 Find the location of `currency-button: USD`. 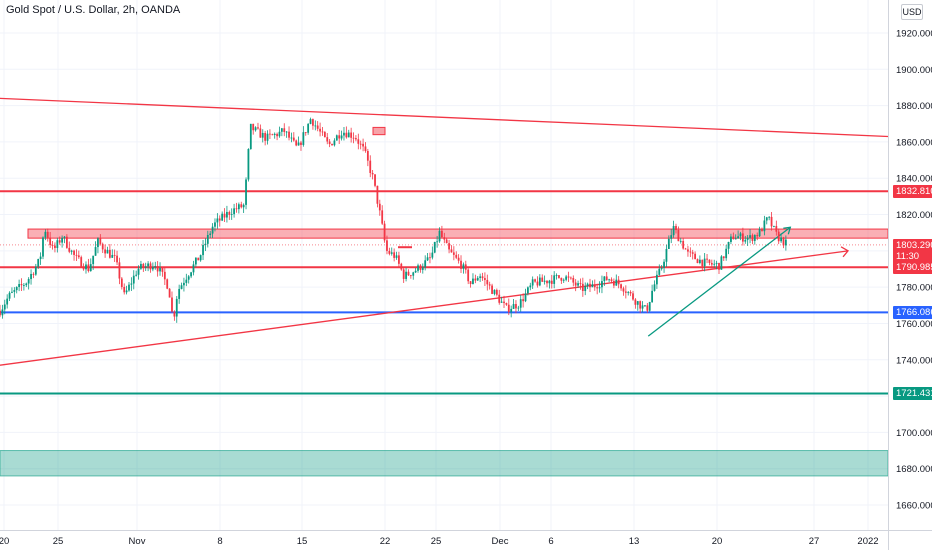

currency-button: USD is located at coordinates (912, 12).